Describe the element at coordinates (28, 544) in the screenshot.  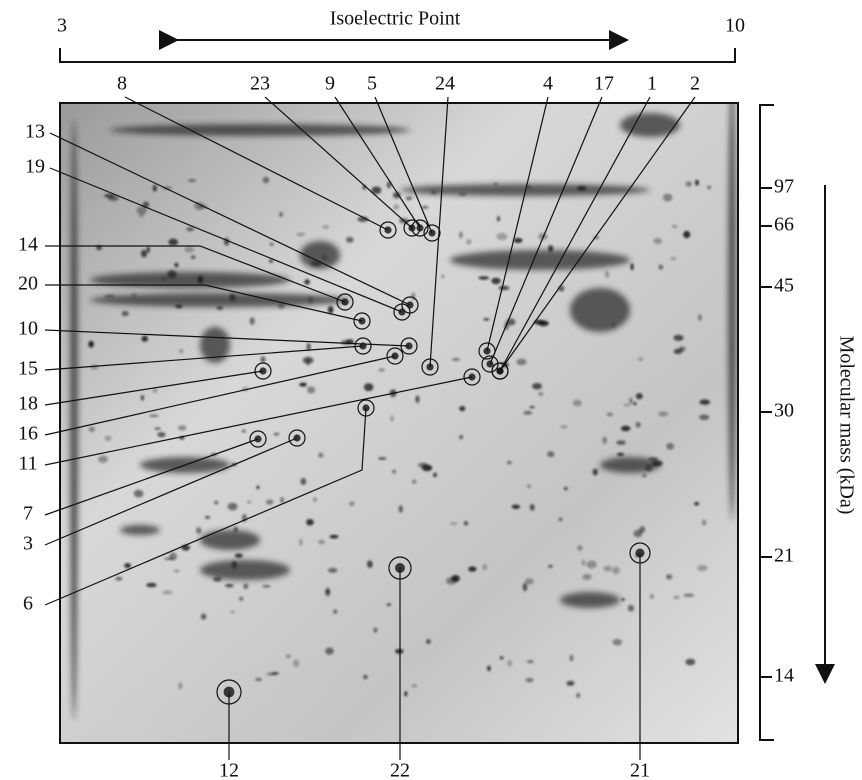
I see `spot-label: 3` at that location.